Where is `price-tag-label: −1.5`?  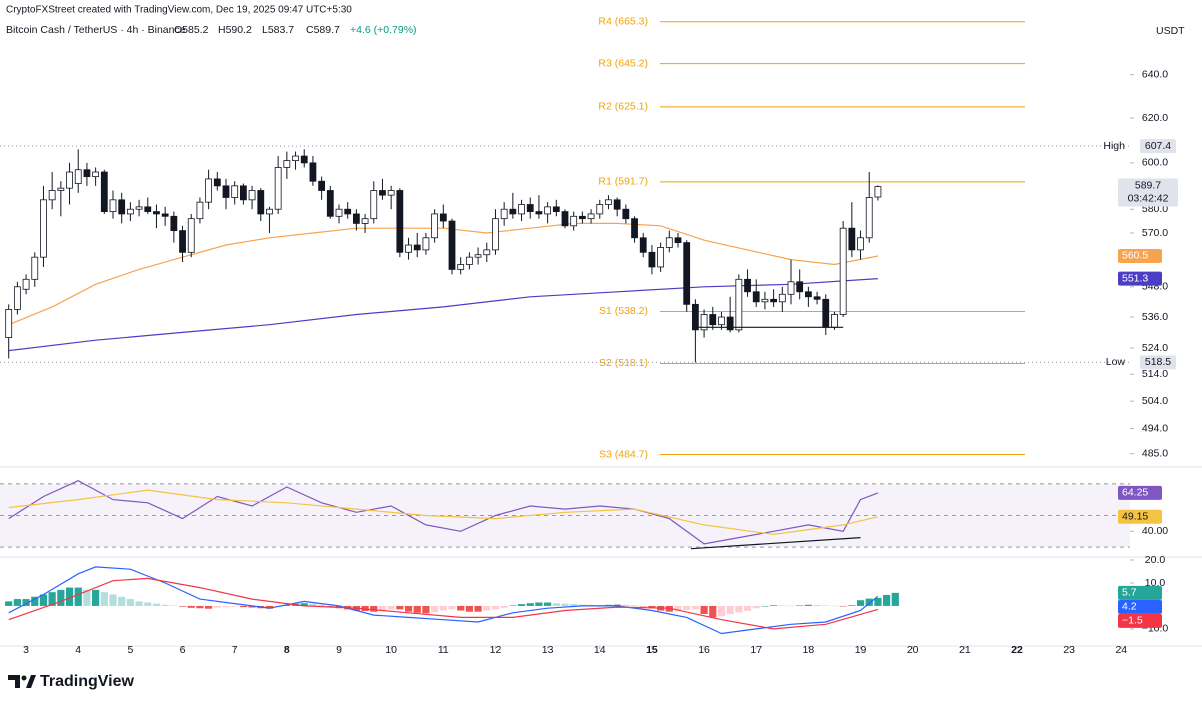 price-tag-label: −1.5 is located at coordinates (1132, 621).